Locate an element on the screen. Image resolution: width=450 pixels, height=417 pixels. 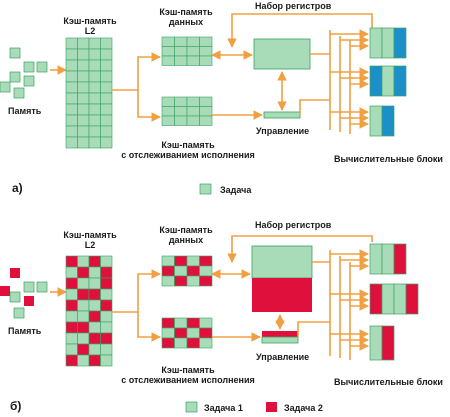
exec-units-label-b: Вычислительные блоки is located at coordinates (388, 382).